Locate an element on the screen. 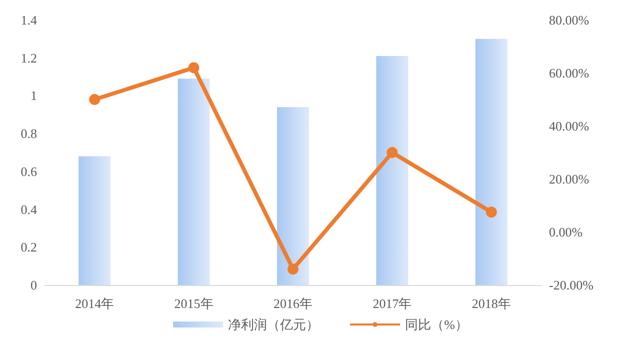  y2-tick-label: 40.00% is located at coordinates (569, 126).